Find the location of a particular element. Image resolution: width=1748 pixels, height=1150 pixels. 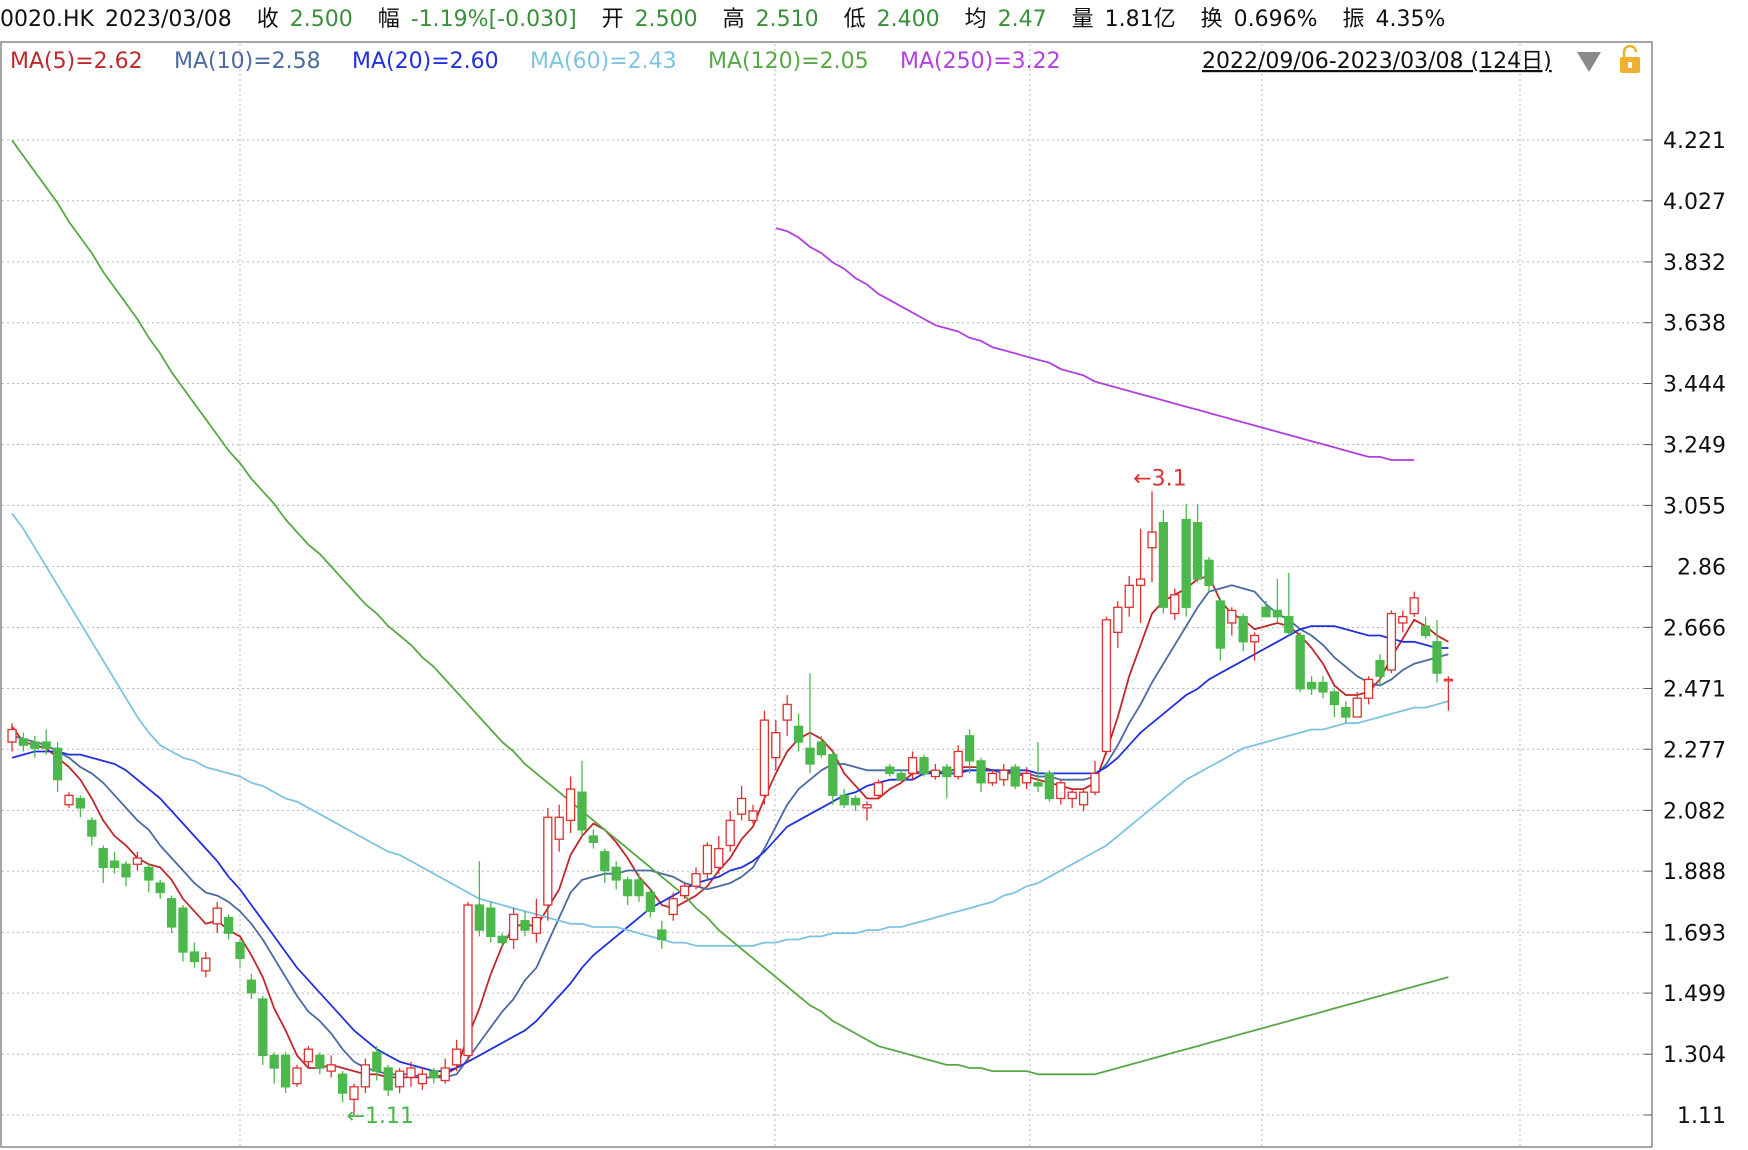

legend-ma5: MA(5)=2.62 is located at coordinates (76, 61).